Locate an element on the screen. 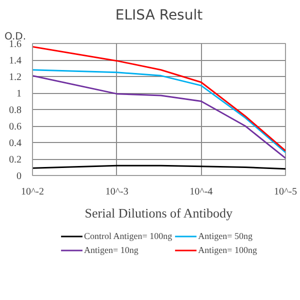 The width and height of the screenshot is (300, 300). x-tick-label: 10^-3 is located at coordinates (116, 192).